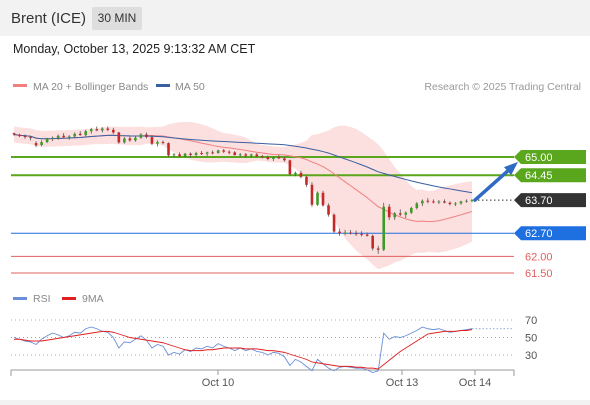  I want to click on rsi-ma-line, so click(243, 349).